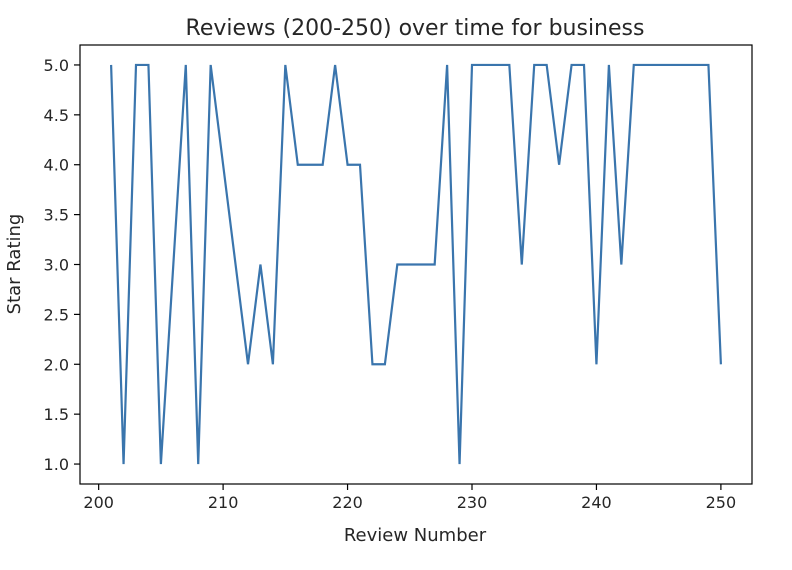 This screenshot has width=792, height=570. Describe the element at coordinates (415, 28) in the screenshot. I see `chart-title: Reviews (200-250) over time for business` at that location.